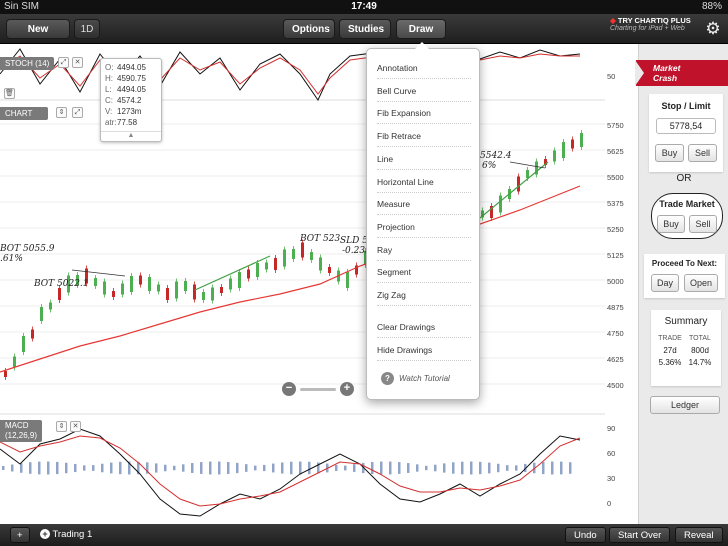  I want to click on zoom-in-button: +, so click(347, 389).